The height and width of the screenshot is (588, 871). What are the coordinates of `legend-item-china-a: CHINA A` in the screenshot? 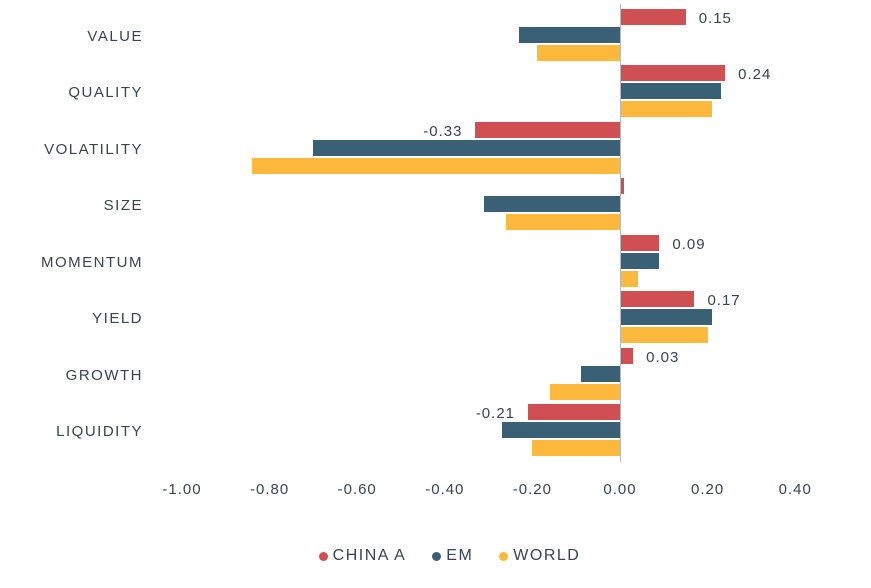 It's located at (362, 556).